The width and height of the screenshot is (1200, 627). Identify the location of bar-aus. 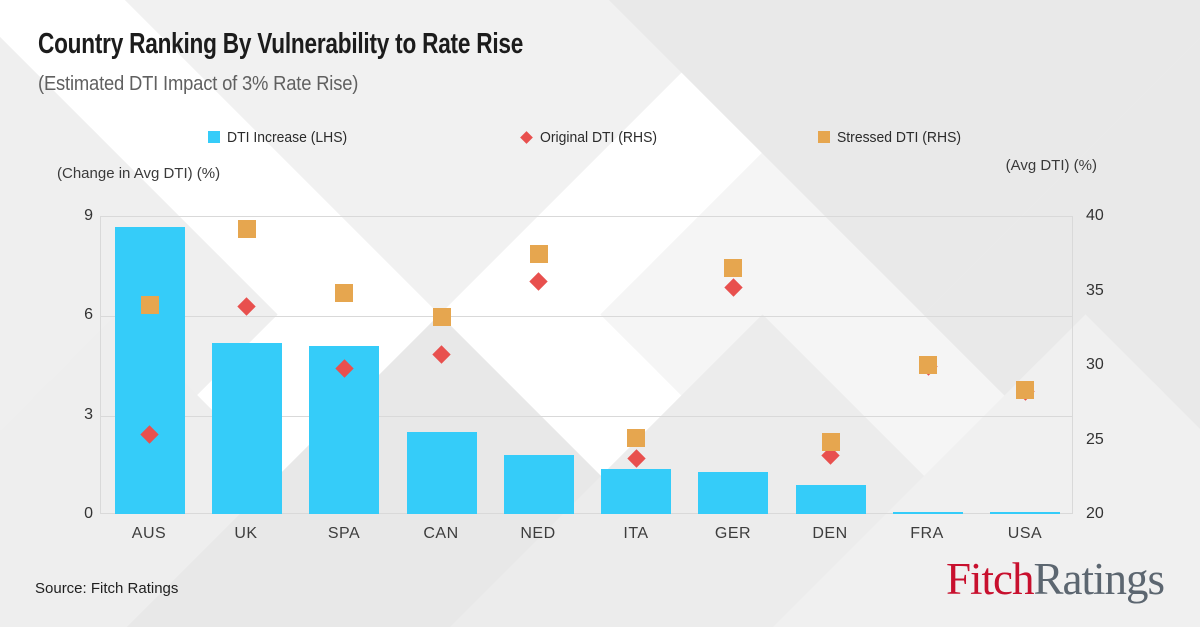
(150, 370).